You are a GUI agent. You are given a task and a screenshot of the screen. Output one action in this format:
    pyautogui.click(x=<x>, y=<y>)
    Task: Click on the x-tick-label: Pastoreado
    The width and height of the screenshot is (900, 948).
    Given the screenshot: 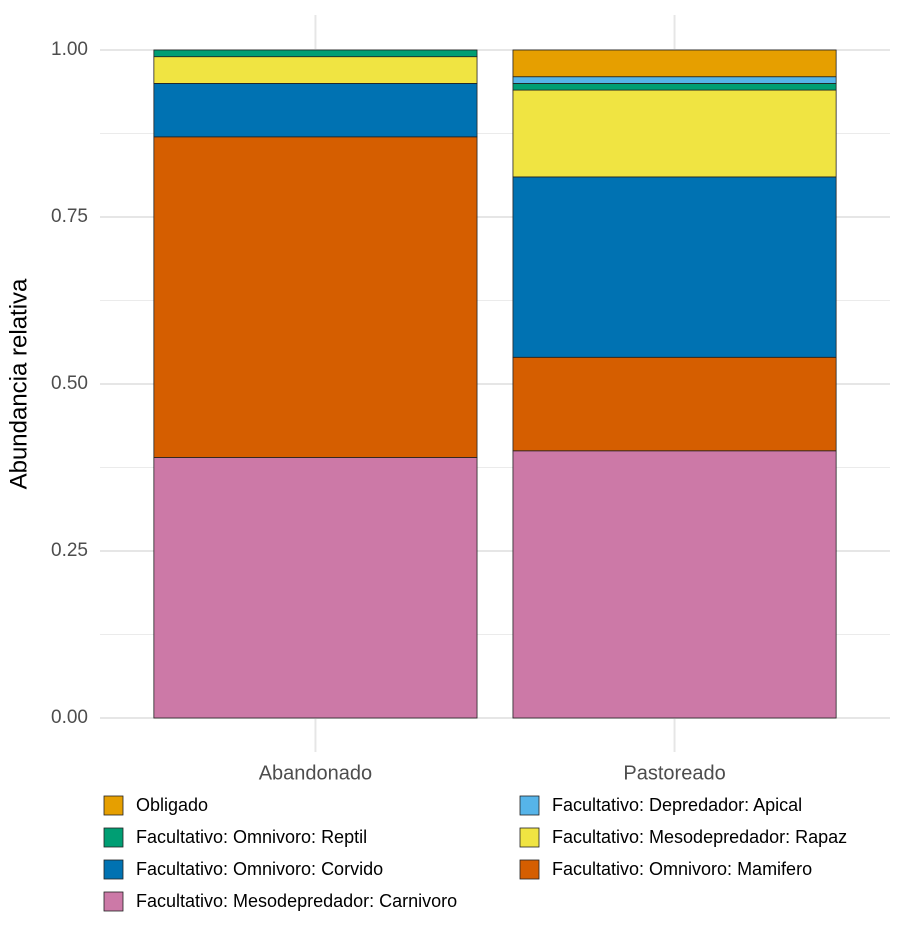 What is the action you would take?
    pyautogui.click(x=674, y=773)
    